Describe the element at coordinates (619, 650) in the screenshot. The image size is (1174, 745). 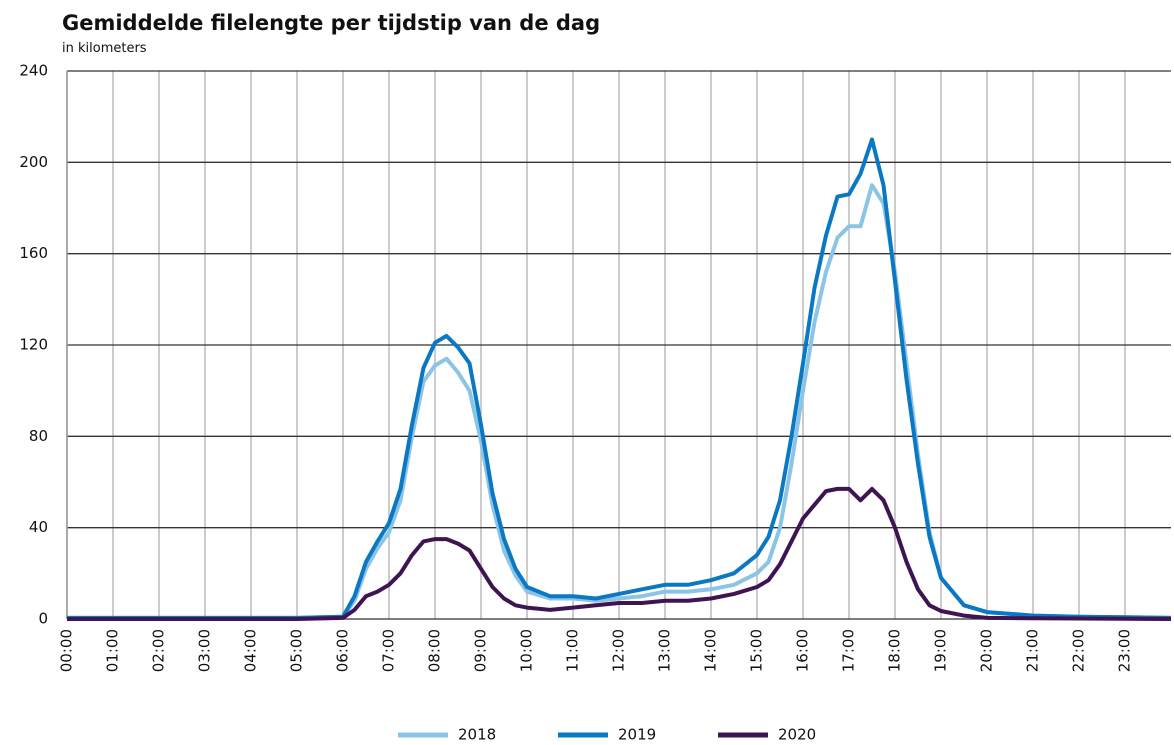
I see `x-tick-label: 12:00` at that location.